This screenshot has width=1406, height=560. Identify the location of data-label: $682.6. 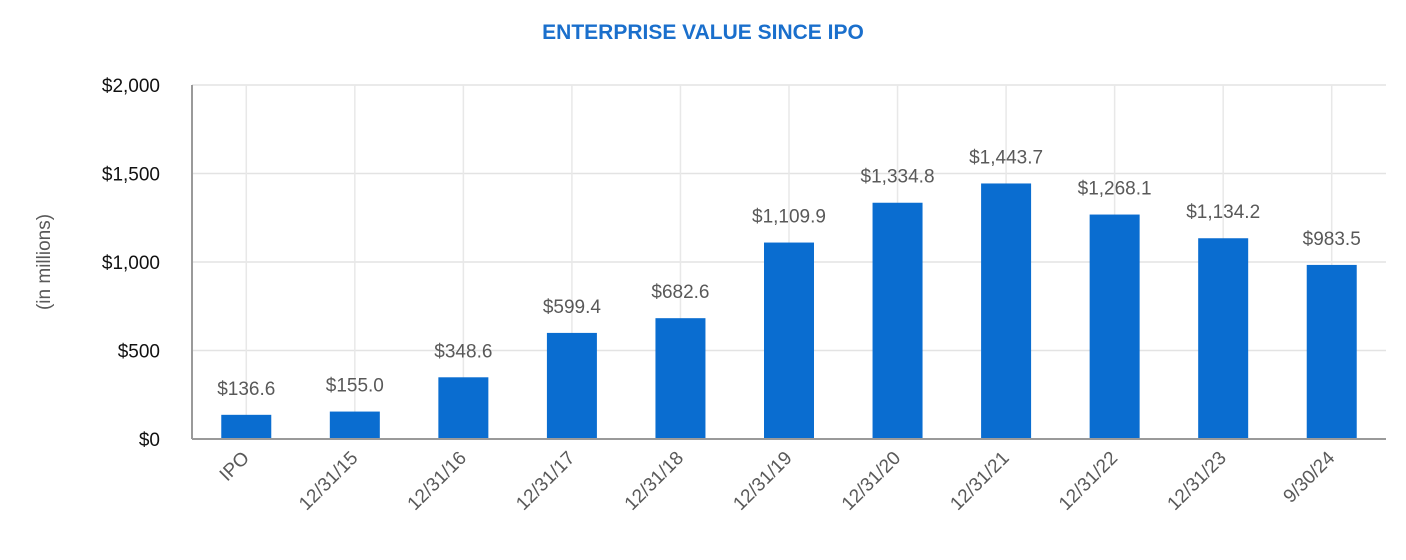
(680, 292).